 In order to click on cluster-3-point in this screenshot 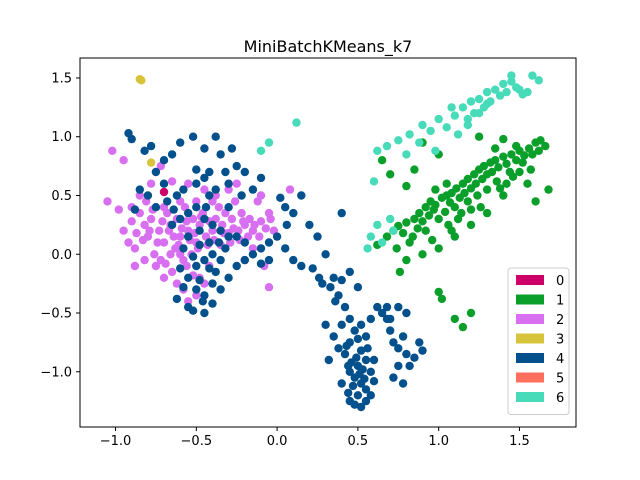, I will do `click(141, 80)`.